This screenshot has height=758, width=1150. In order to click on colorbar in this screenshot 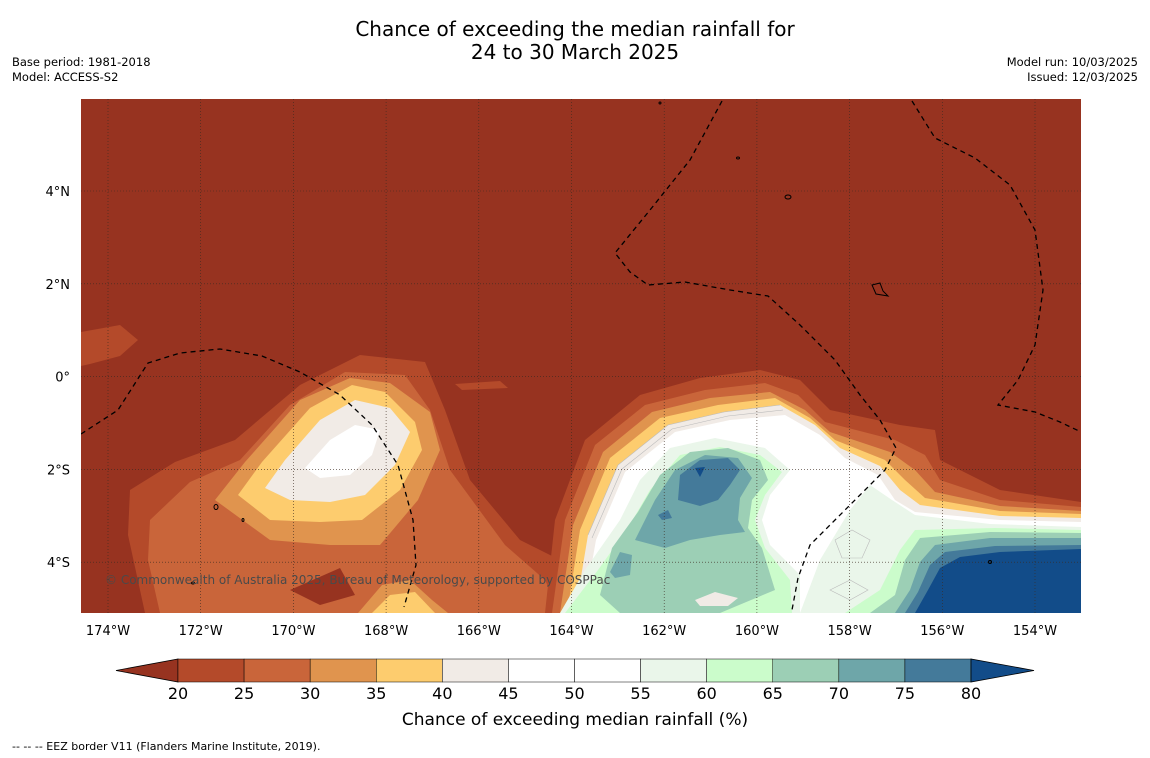, I will do `click(575, 670)`.